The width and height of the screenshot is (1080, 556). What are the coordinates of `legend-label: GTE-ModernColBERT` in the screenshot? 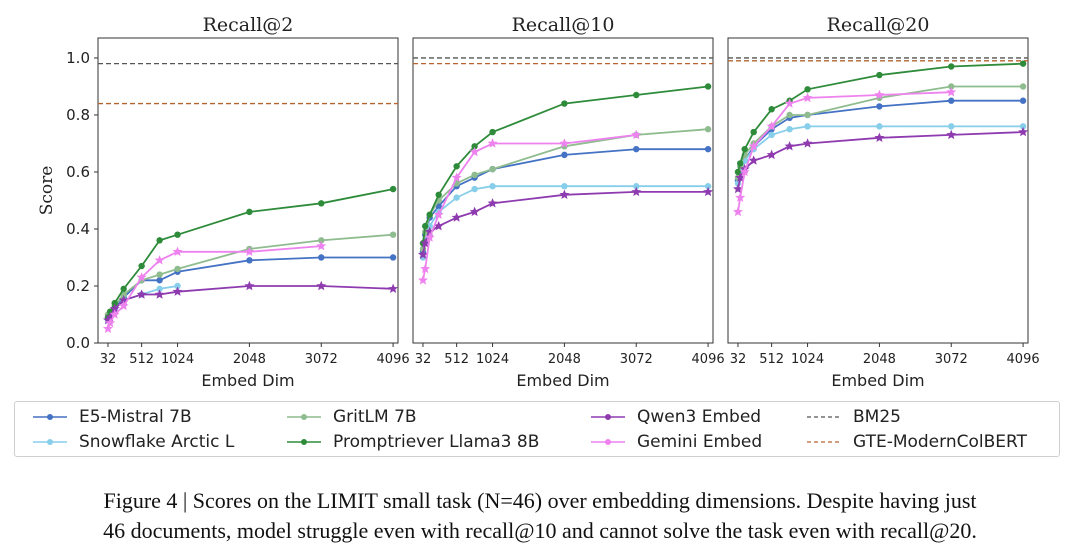 It's located at (940, 442).